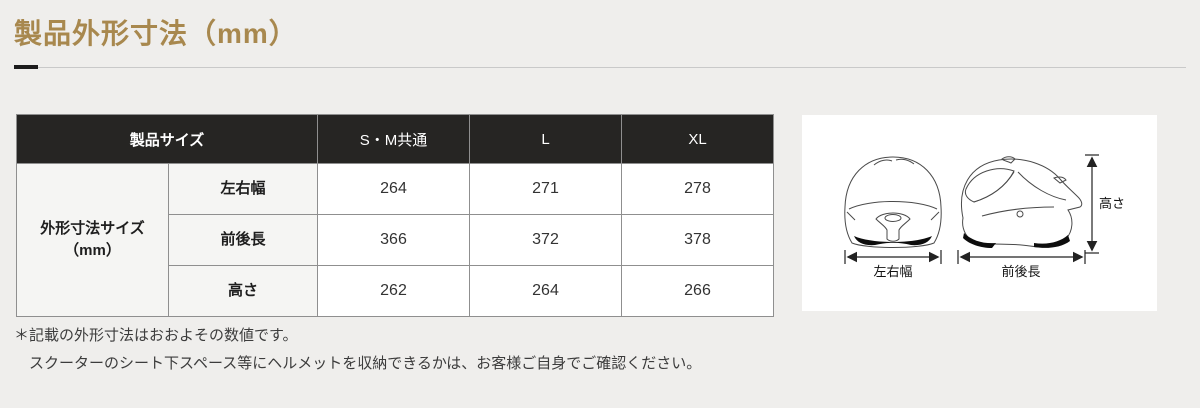 The width and height of the screenshot is (1200, 408). I want to click on header-size-sm: S・M共通, so click(393, 139).